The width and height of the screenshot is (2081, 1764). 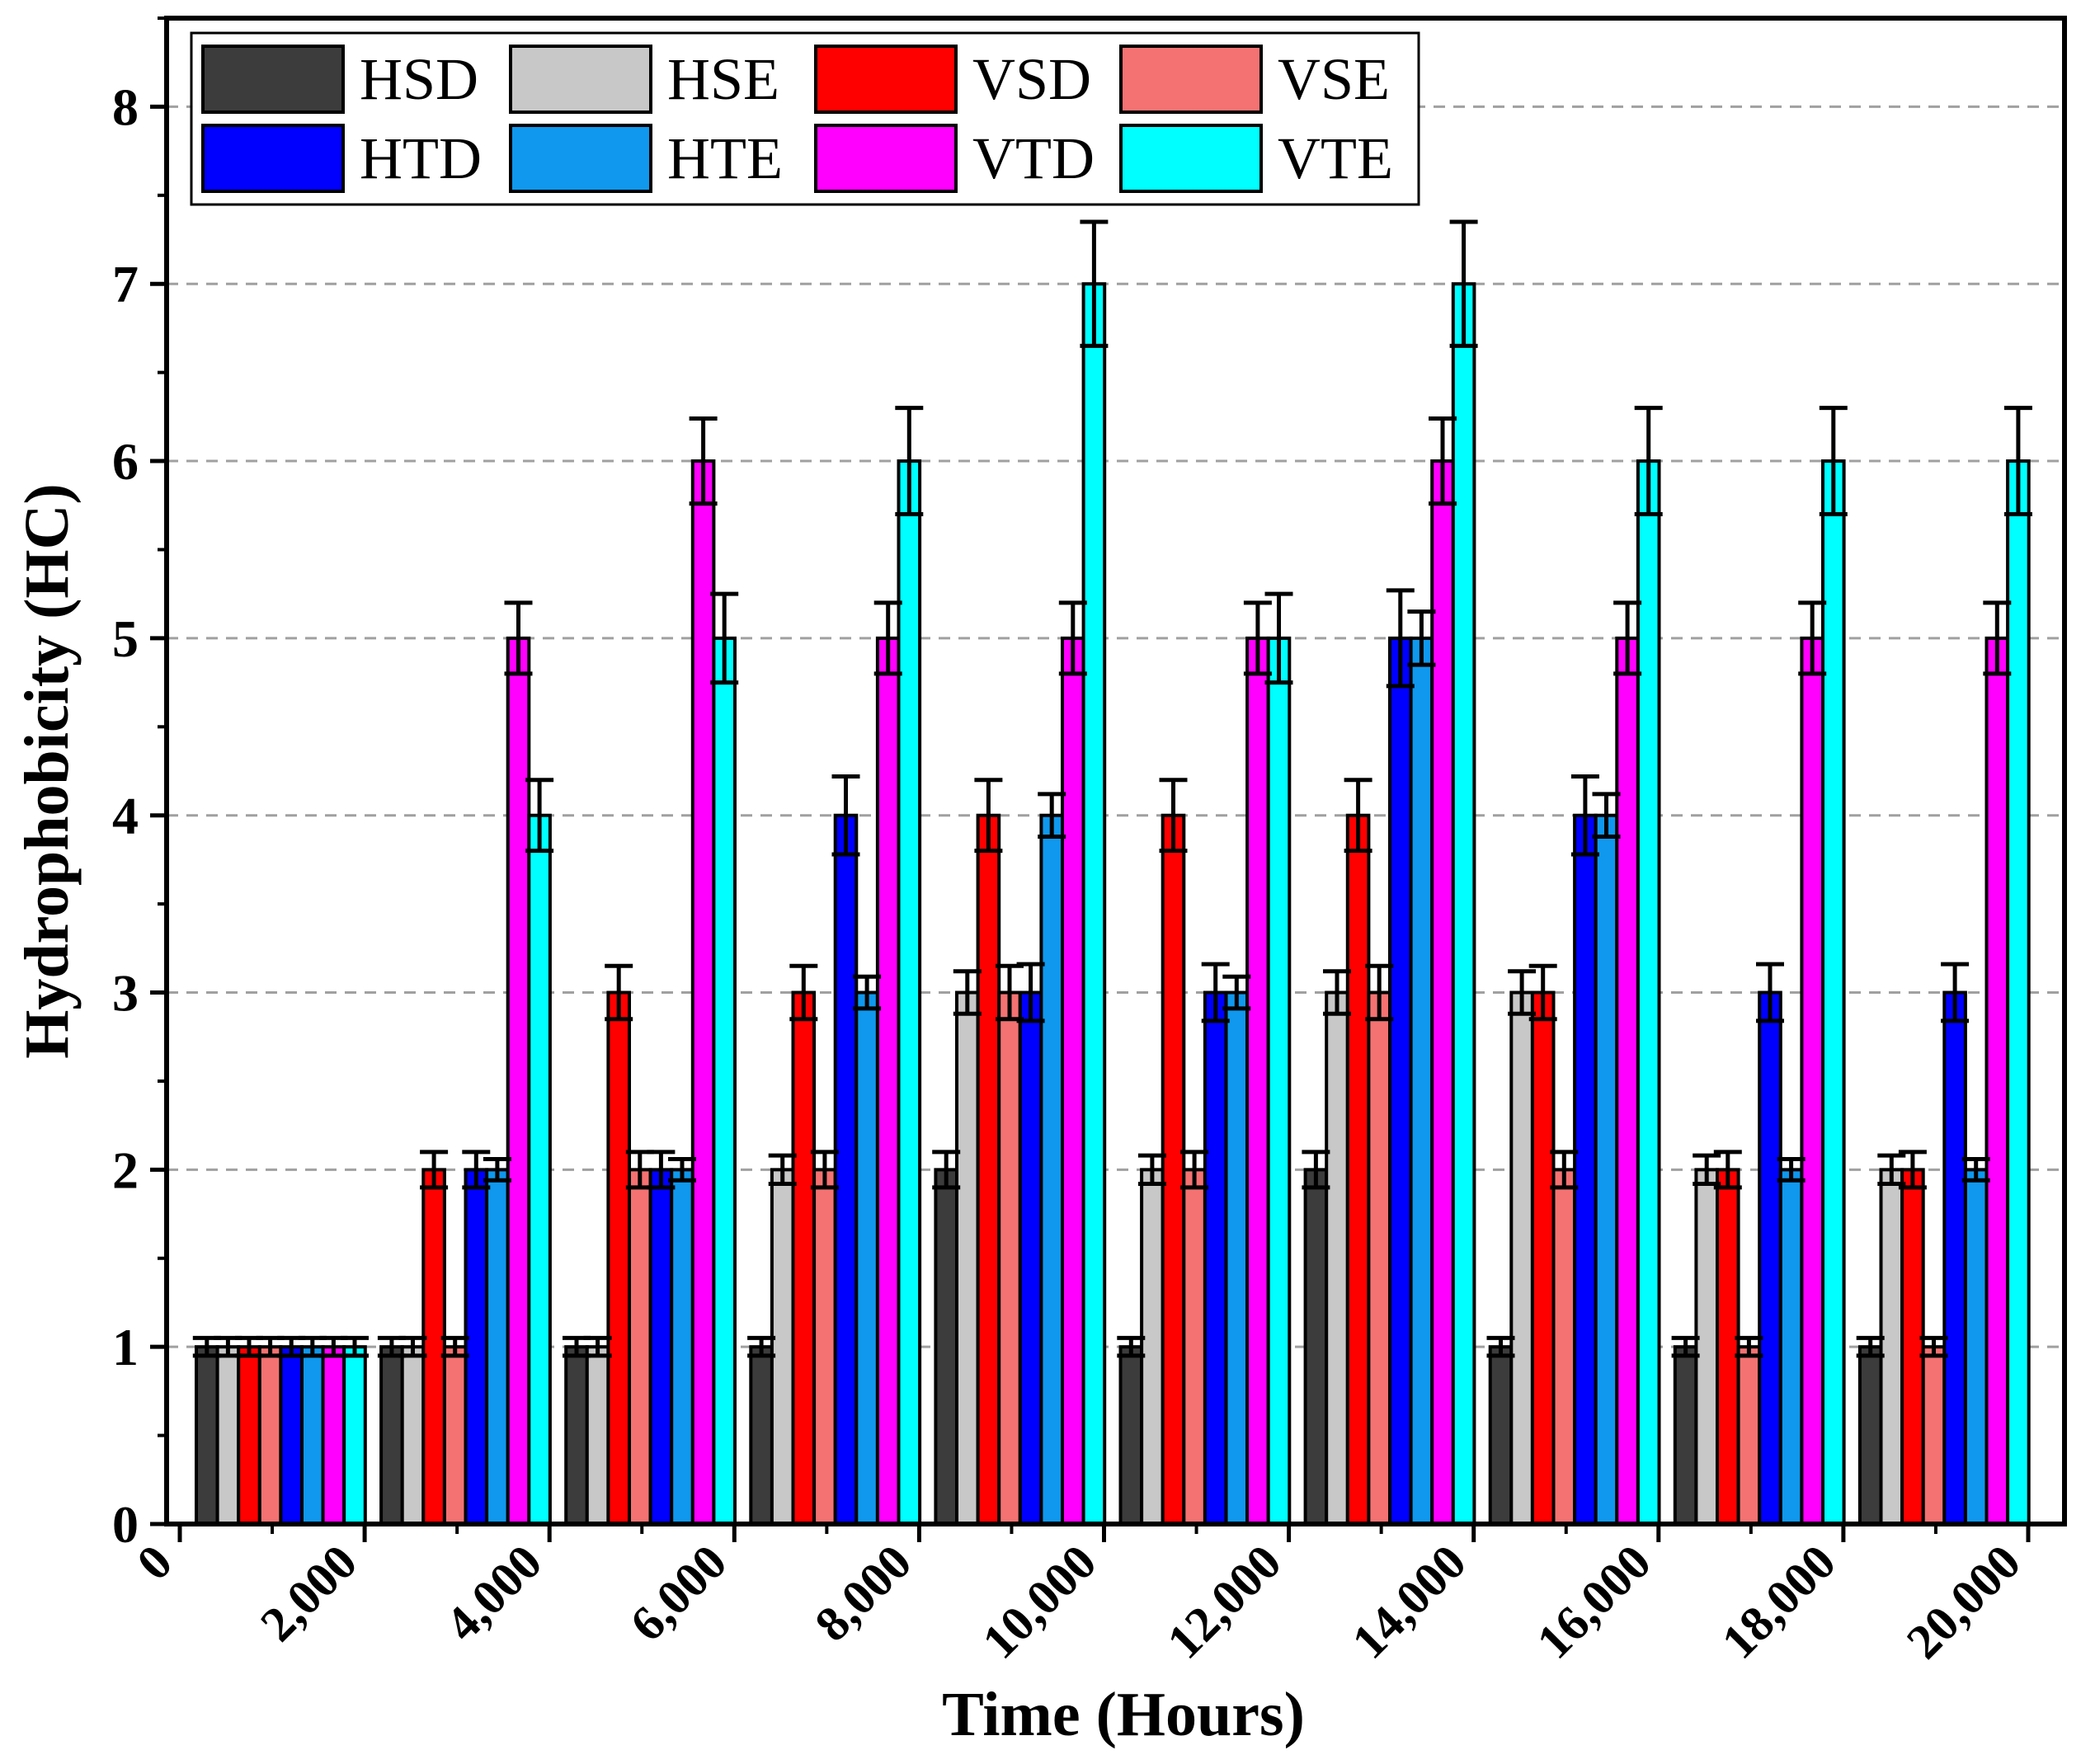 I want to click on legend-swatch-hse, so click(x=580, y=79).